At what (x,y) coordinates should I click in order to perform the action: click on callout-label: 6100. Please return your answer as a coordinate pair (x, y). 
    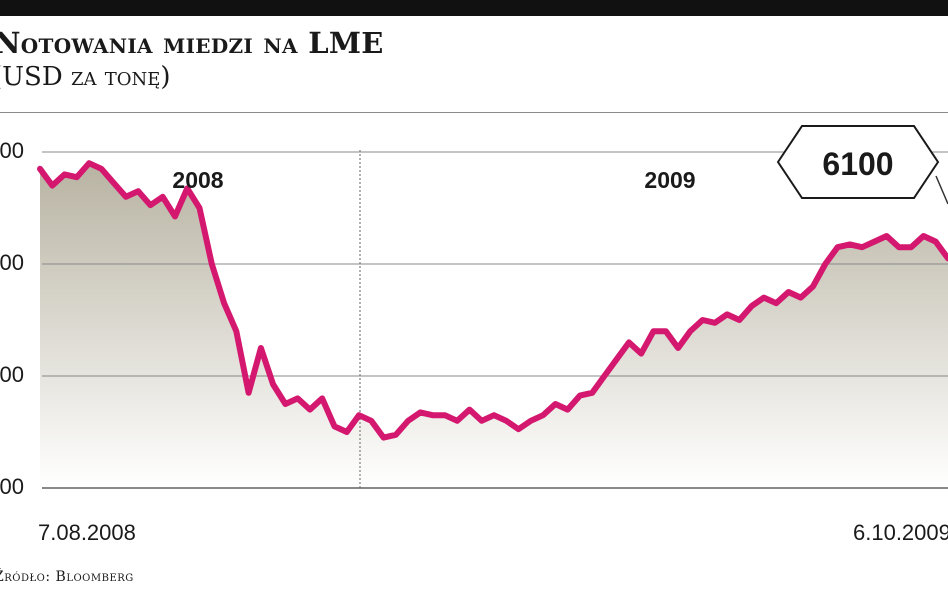
    Looking at the image, I should click on (857, 164).